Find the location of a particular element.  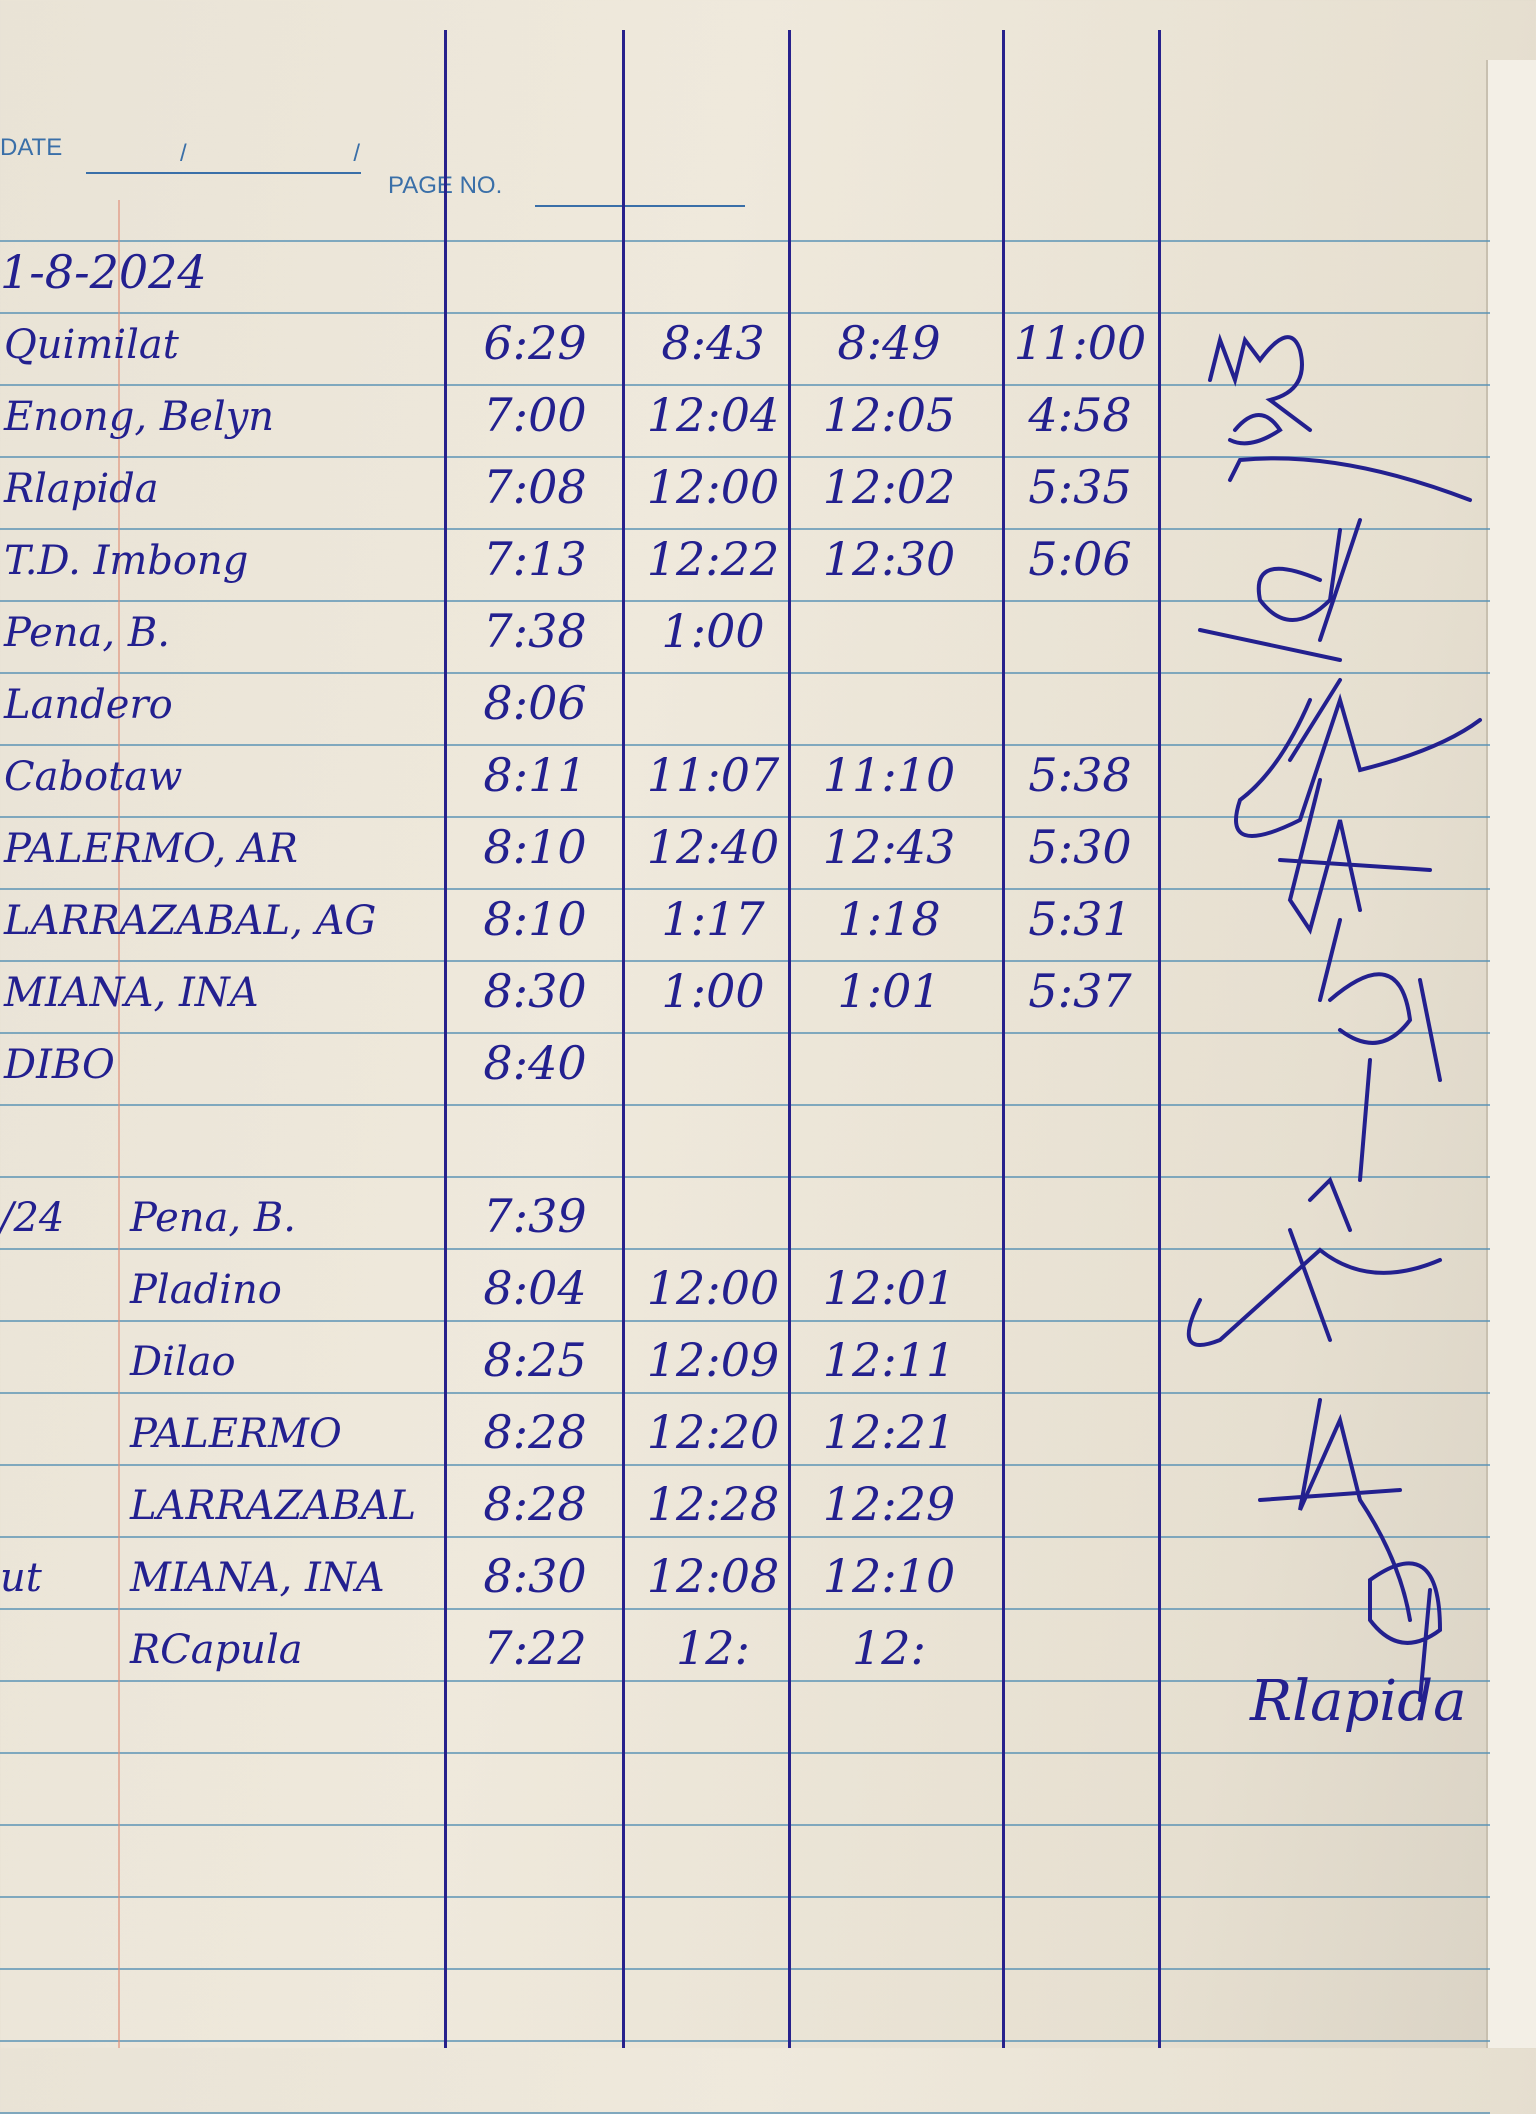

block2-date: /24 is located at coordinates (32, 1218).